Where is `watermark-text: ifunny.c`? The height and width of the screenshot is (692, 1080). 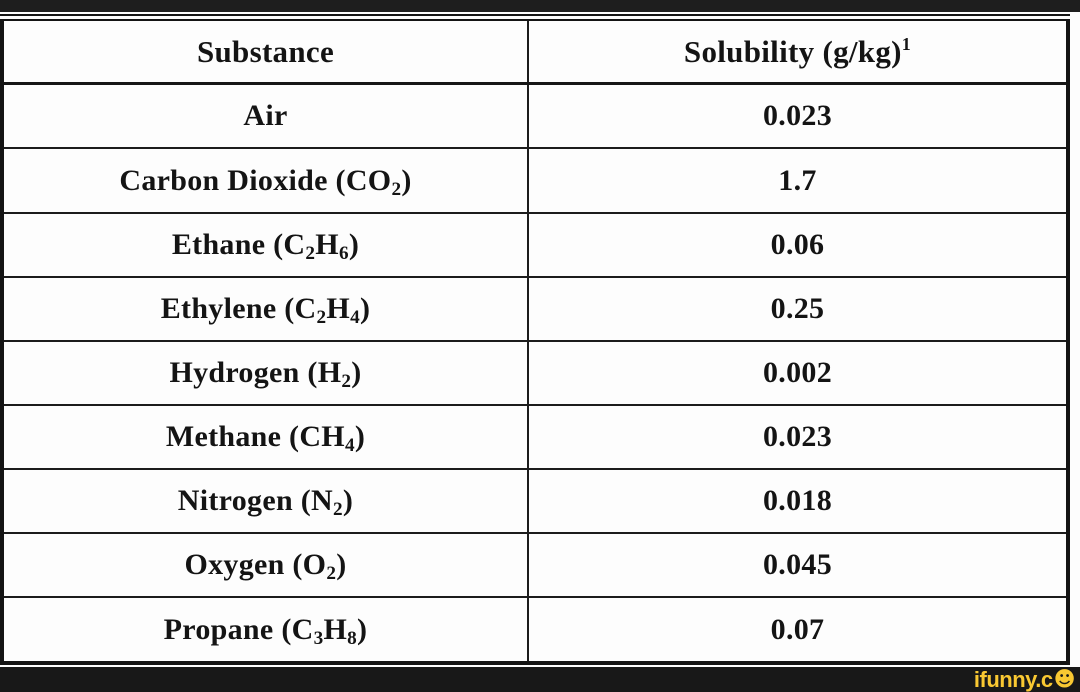
watermark-text: ifunny.c is located at coordinates (1013, 679).